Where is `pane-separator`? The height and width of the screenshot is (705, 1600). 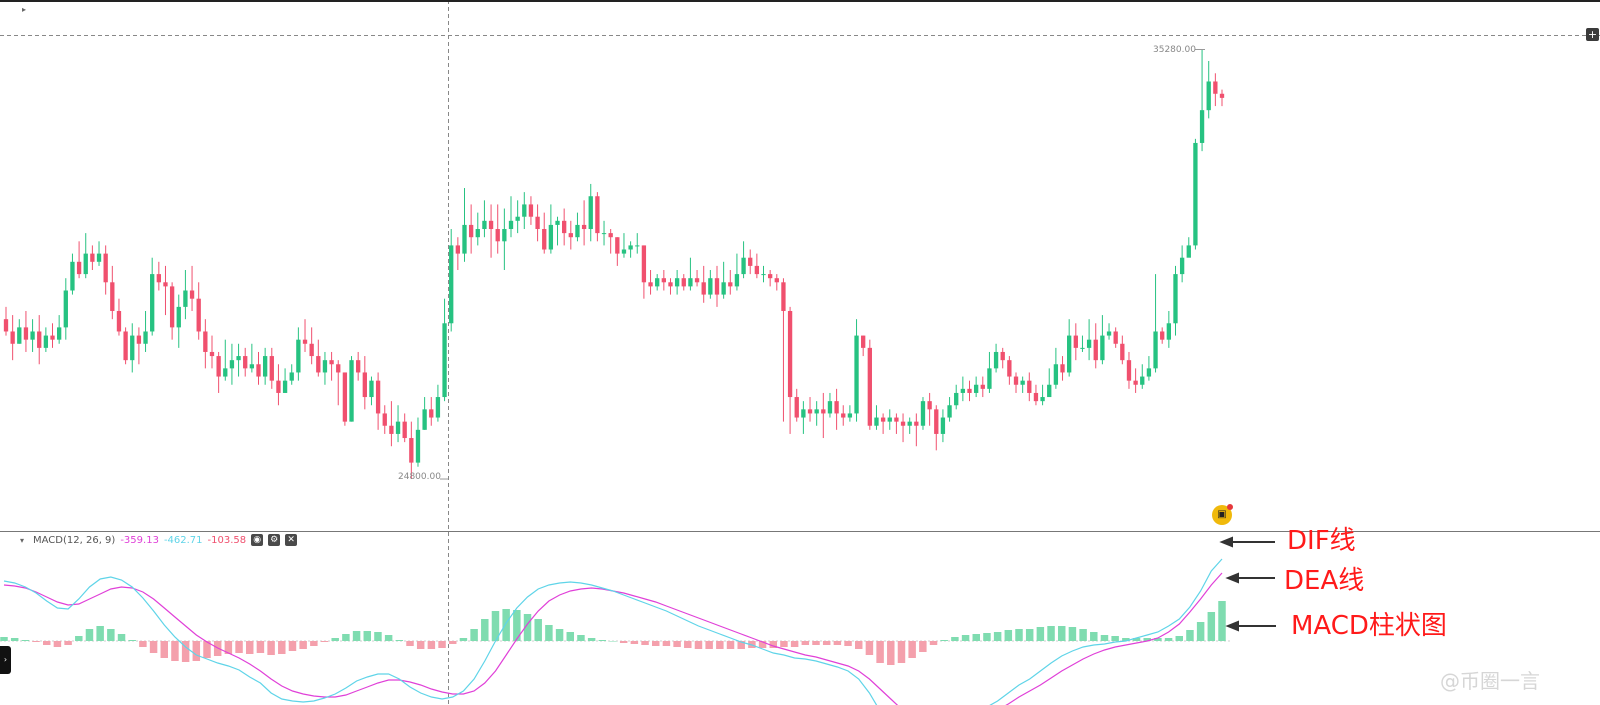 pane-separator is located at coordinates (800, 531).